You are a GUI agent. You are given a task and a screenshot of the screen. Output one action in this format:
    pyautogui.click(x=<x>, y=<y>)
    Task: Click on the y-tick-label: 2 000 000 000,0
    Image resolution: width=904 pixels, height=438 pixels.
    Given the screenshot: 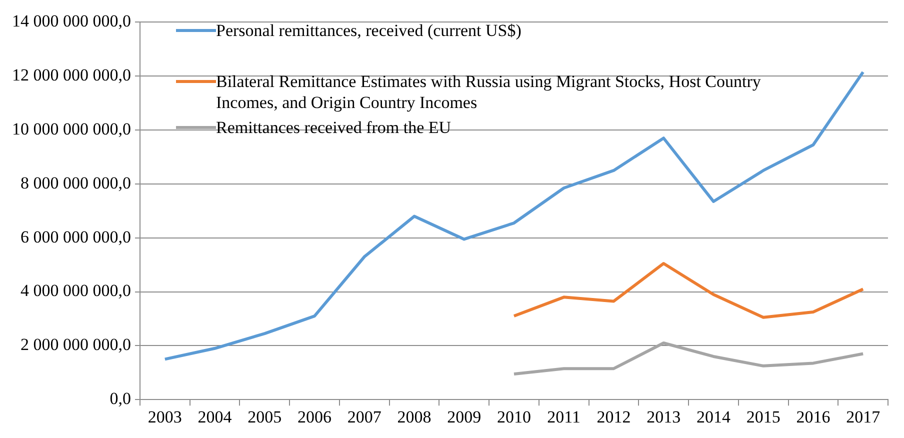 What is the action you would take?
    pyautogui.click(x=75, y=344)
    